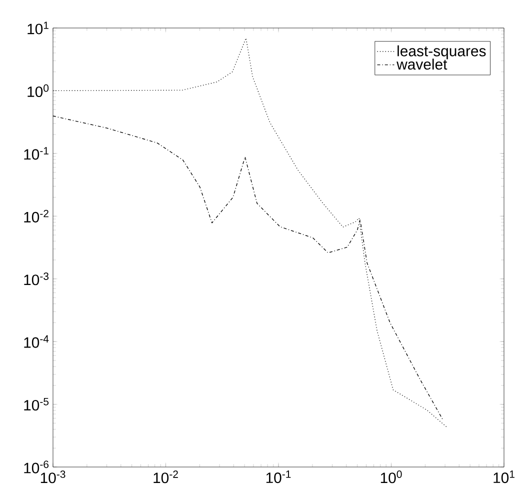 The height and width of the screenshot is (501, 517). Describe the element at coordinates (422, 64) in the screenshot. I see `legend-label: wavelet` at that location.